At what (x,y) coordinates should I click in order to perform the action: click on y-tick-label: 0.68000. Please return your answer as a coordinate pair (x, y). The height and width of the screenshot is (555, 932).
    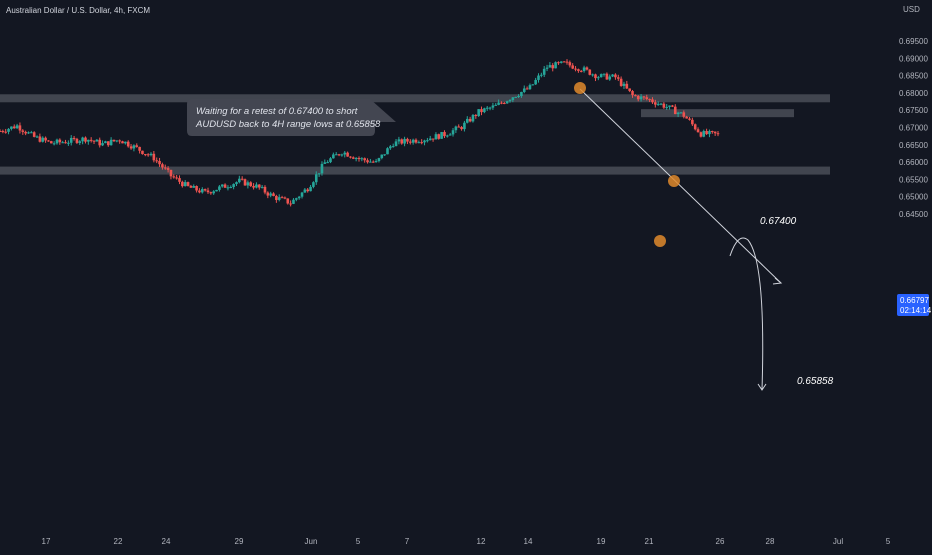
    Looking at the image, I should click on (913, 93).